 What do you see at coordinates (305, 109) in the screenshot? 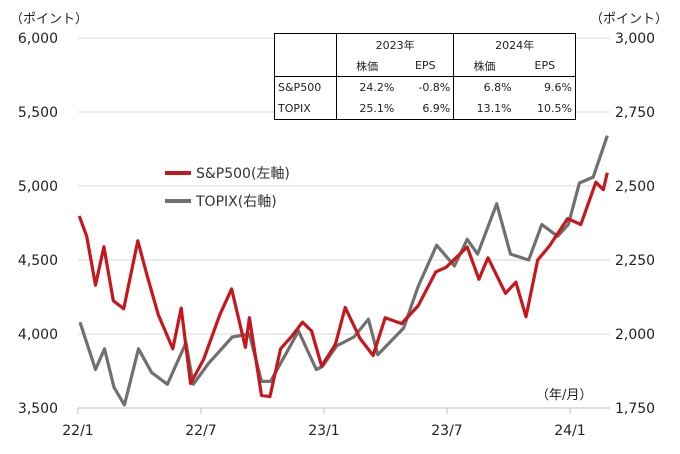
I see `row-label: TOPIX` at bounding box center [305, 109].